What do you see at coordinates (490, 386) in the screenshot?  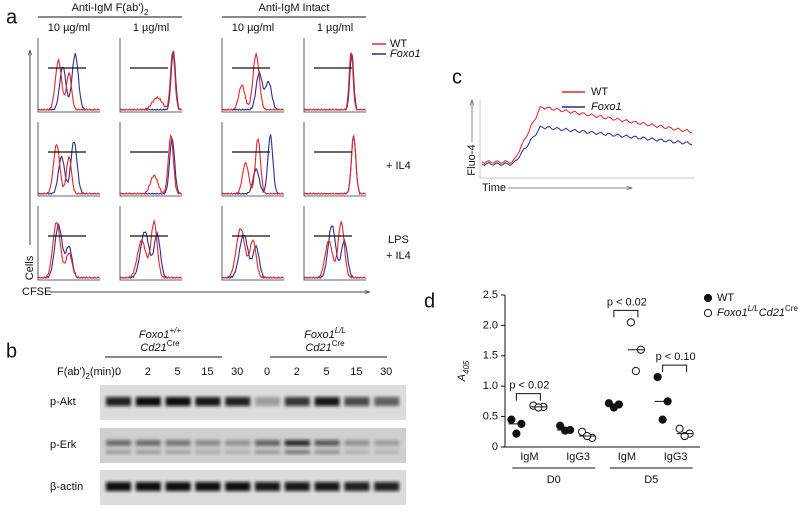 I see `y-tick-label: 1.0` at bounding box center [490, 386].